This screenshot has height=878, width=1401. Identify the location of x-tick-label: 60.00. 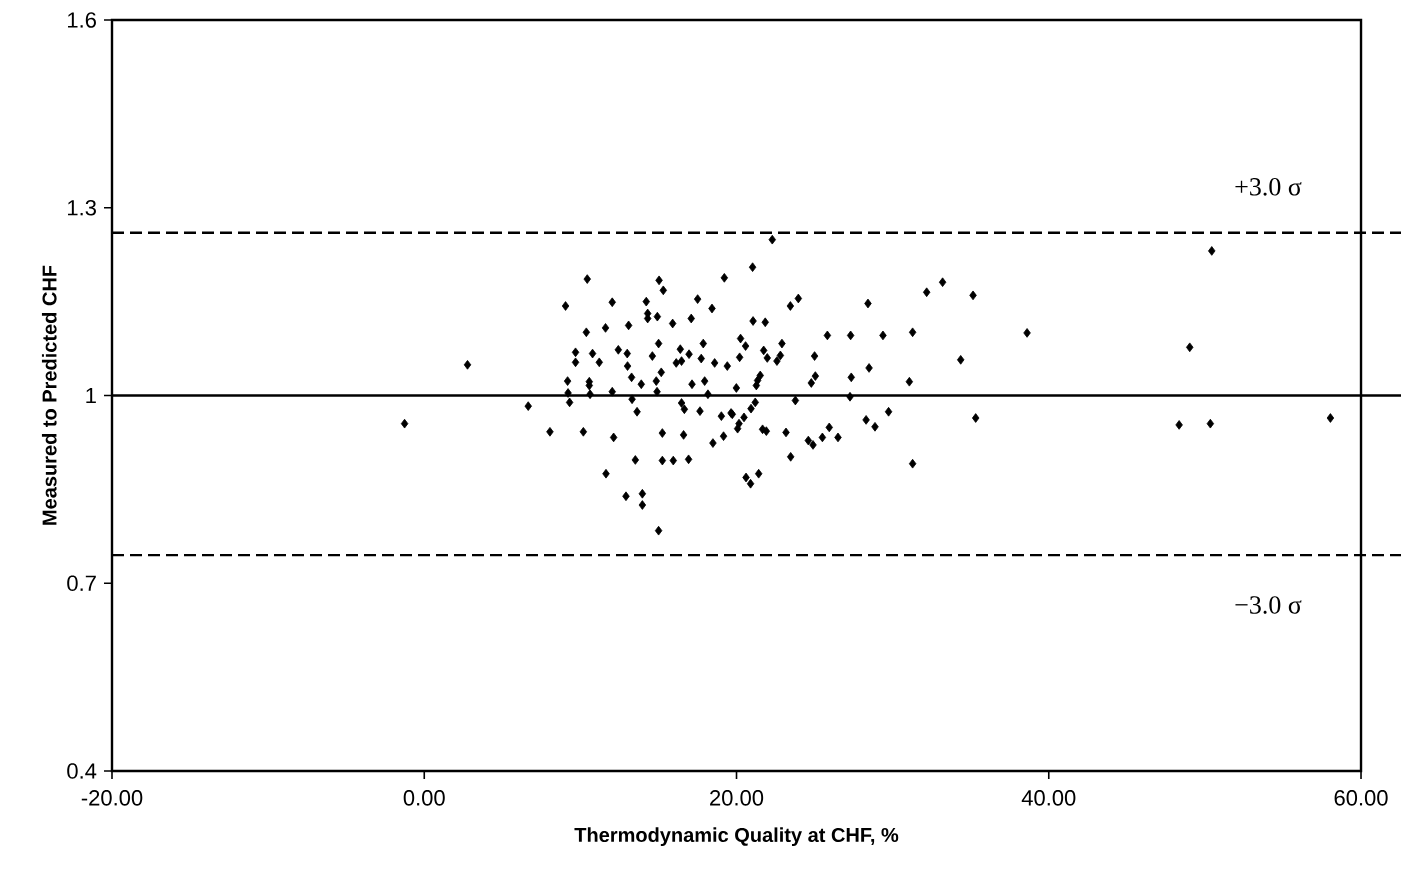
(1361, 798).